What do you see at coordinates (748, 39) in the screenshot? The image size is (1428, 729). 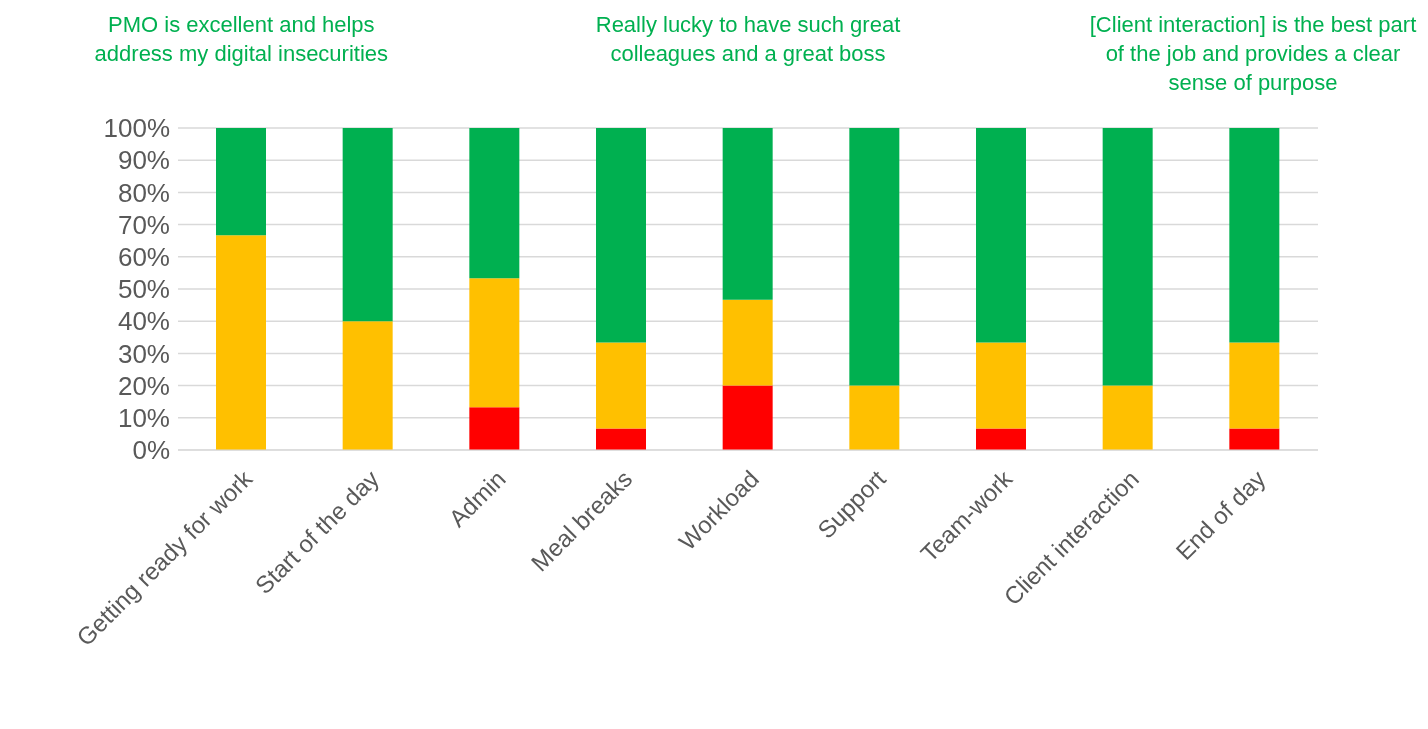 I see `text: Really lucky to have such great colleagues and a great boss` at bounding box center [748, 39].